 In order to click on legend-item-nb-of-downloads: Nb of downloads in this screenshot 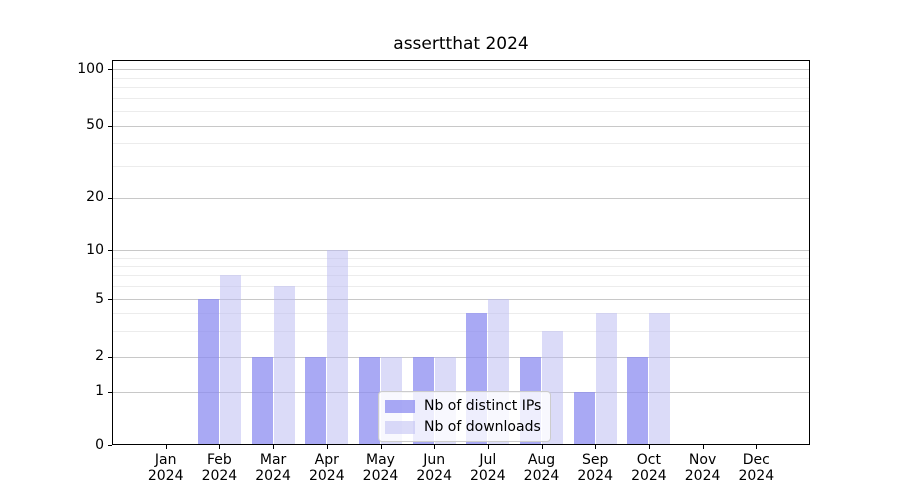, I will do `click(463, 427)`.